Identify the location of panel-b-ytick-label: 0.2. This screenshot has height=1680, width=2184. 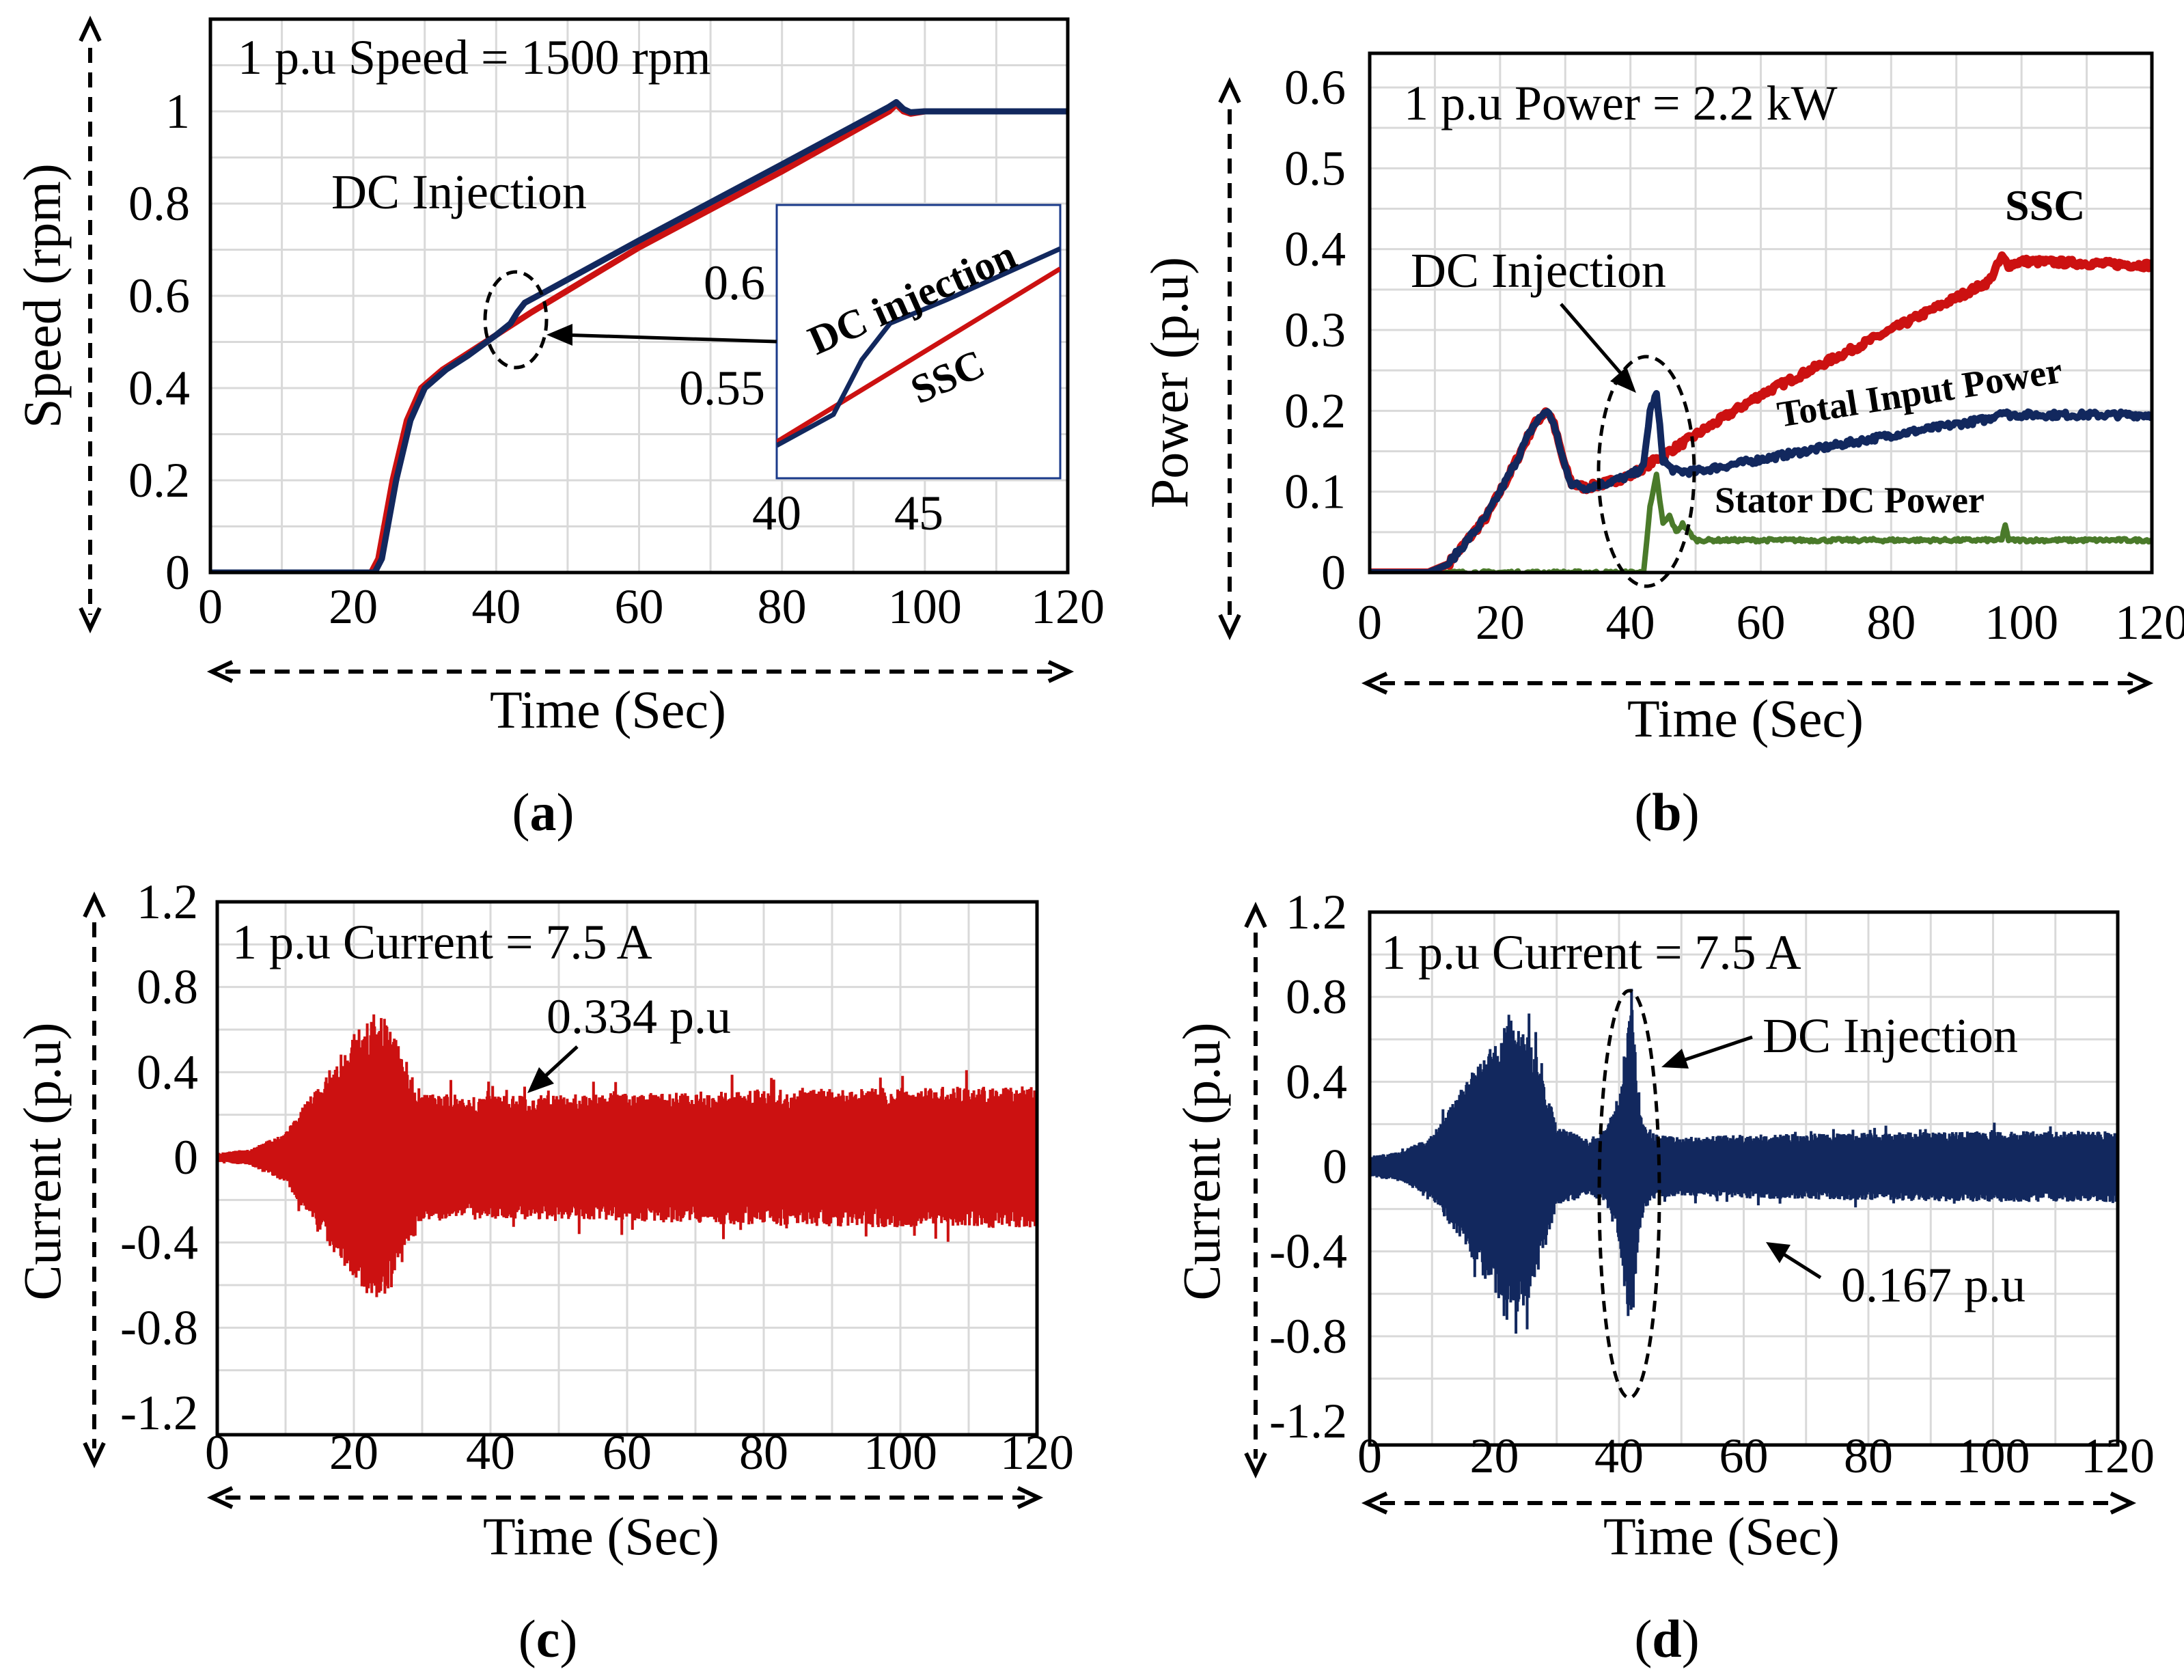
(1315, 410).